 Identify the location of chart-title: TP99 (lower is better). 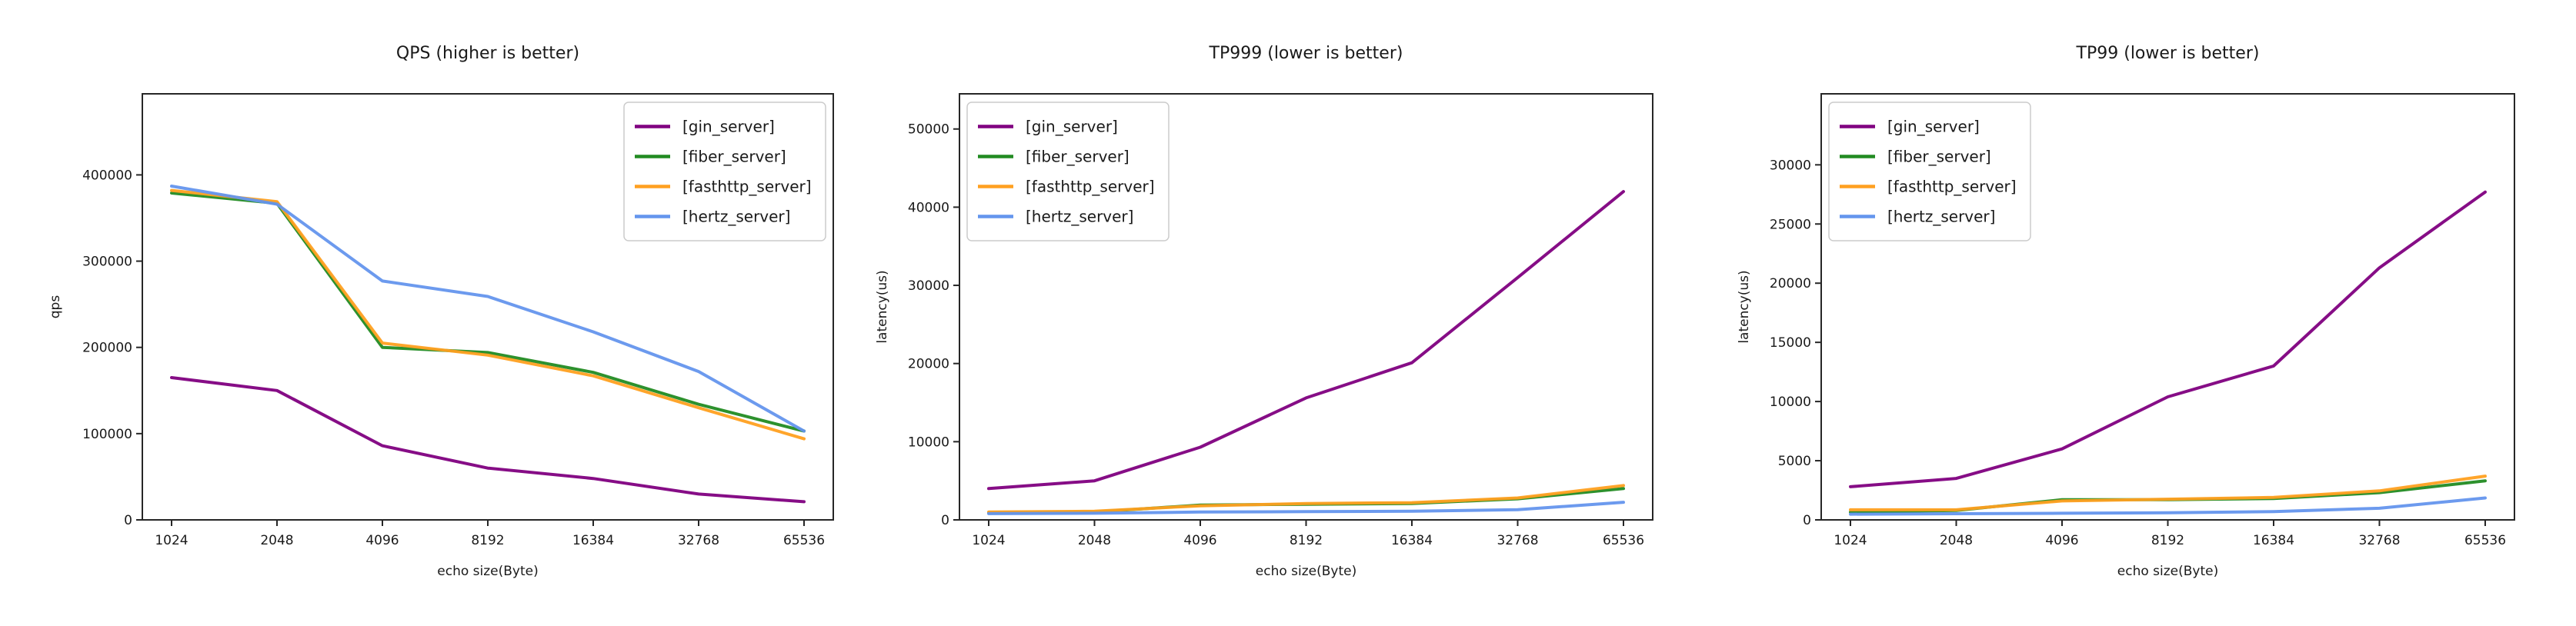
(2168, 53).